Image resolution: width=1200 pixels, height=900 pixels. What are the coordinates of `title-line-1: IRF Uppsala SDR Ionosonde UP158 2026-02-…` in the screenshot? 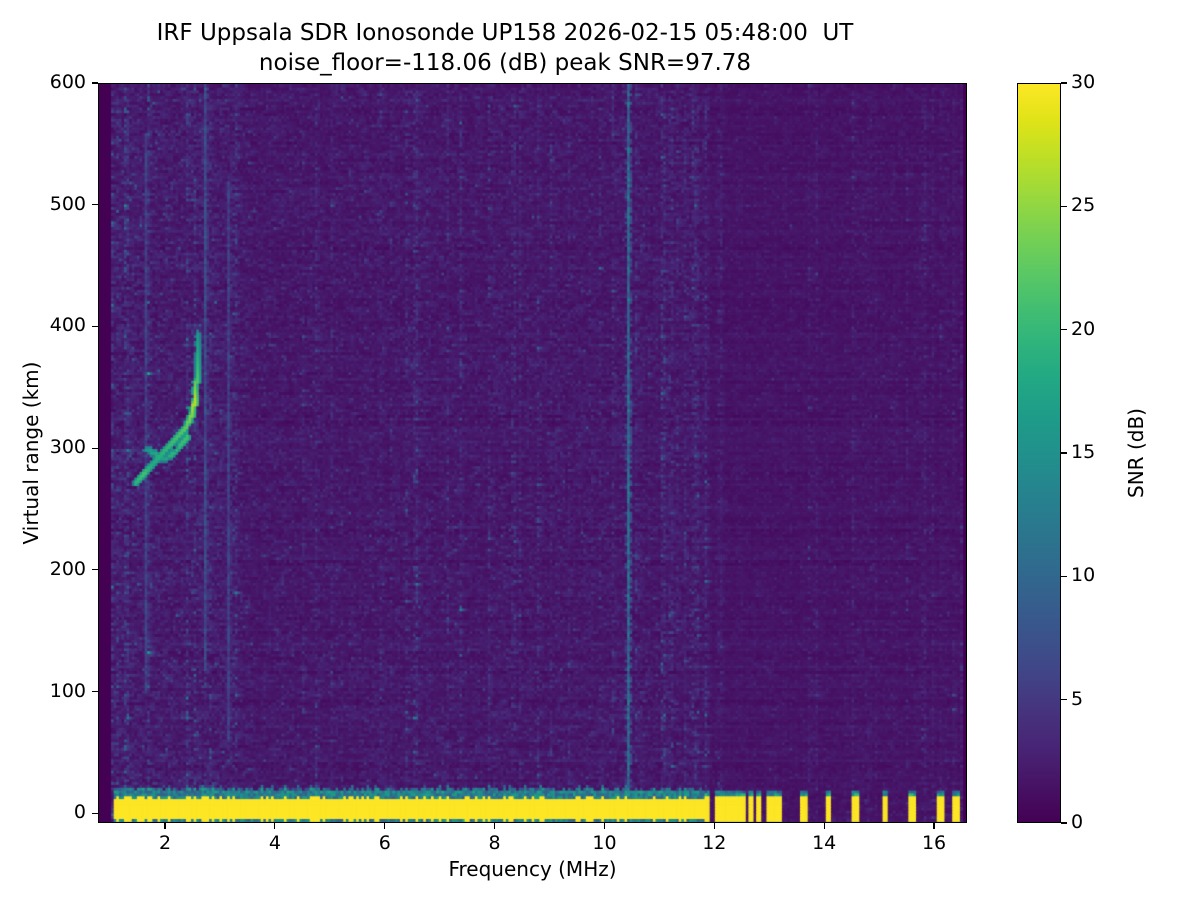 It's located at (505, 33).